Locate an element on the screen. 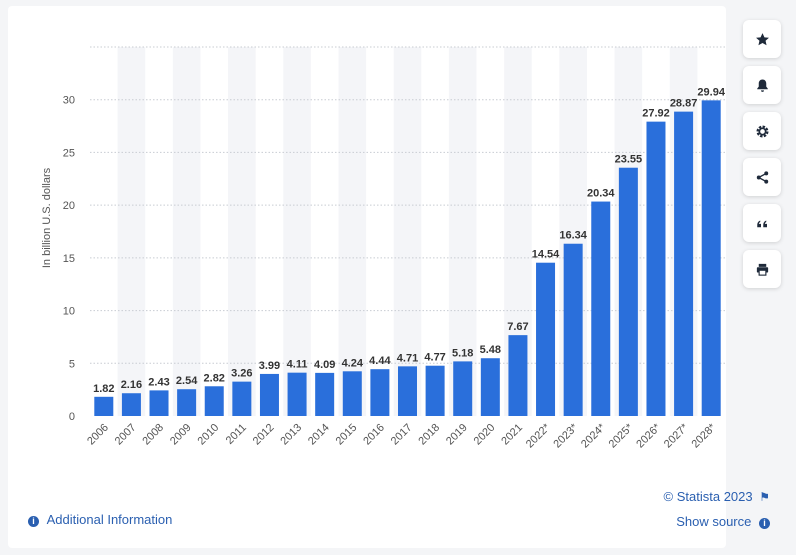  print-button is located at coordinates (762, 269).